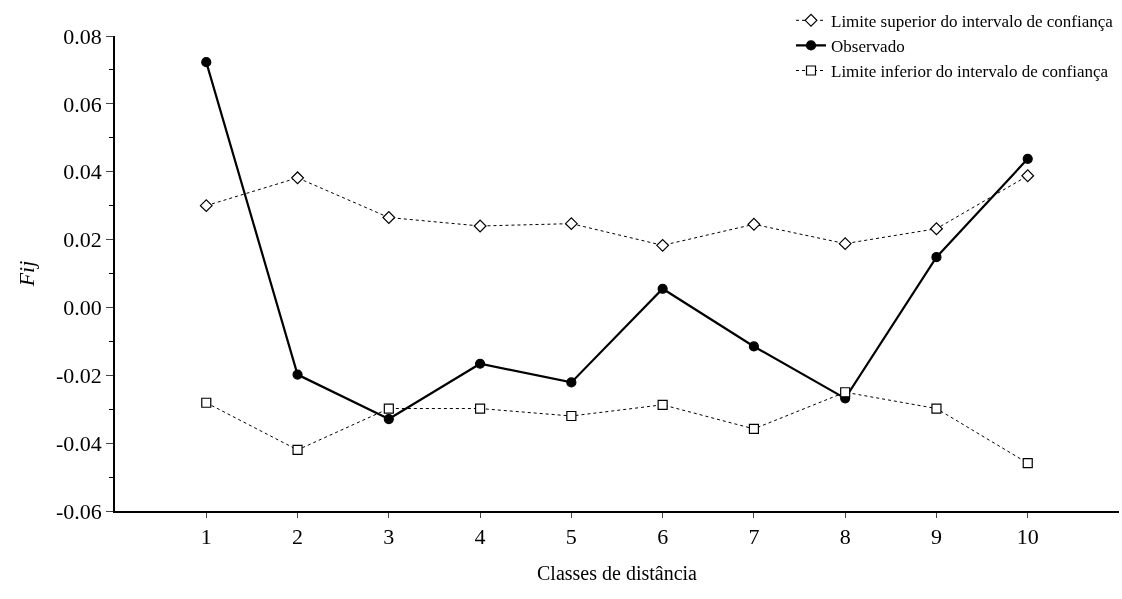 The width and height of the screenshot is (1122, 599). Describe the element at coordinates (27, 274) in the screenshot. I see `y-axis-title: Fij` at that location.